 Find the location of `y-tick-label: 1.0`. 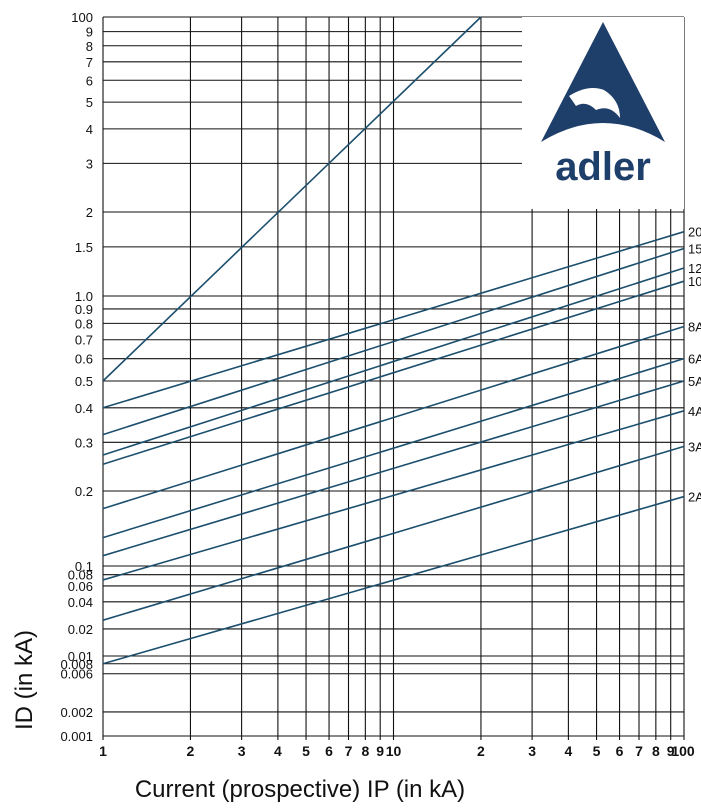

y-tick-label: 1.0 is located at coordinates (84, 296).